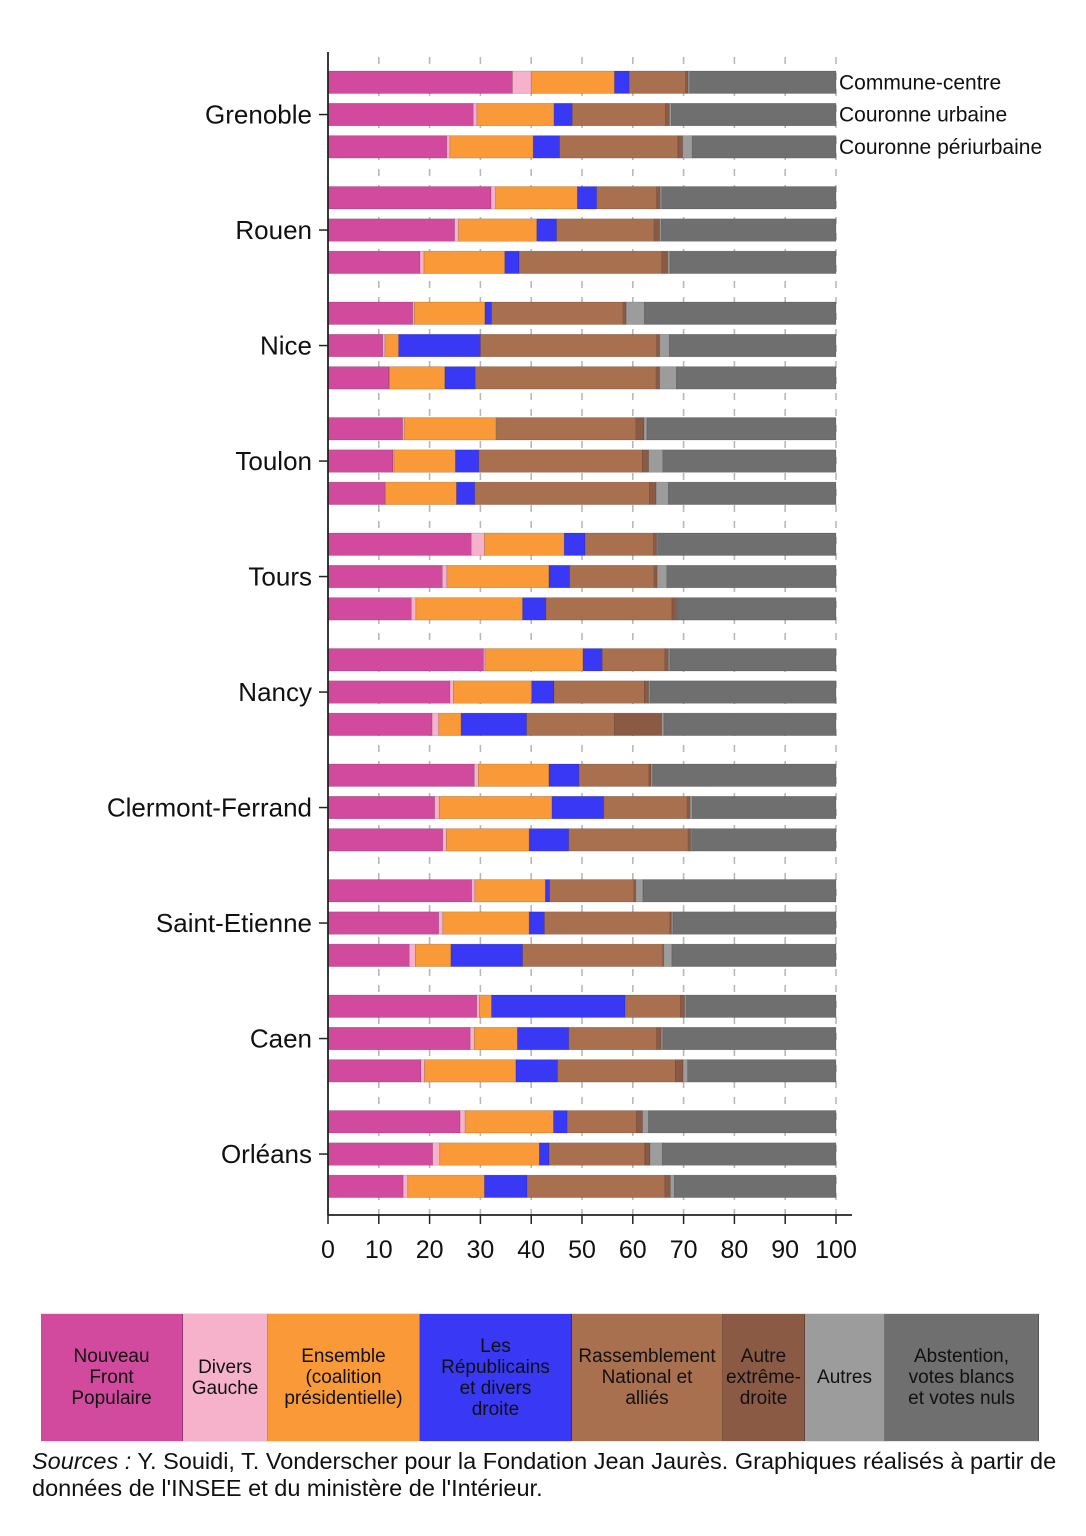  Describe the element at coordinates (785, 1250) in the screenshot. I see `x-tick-label: 90` at that location.